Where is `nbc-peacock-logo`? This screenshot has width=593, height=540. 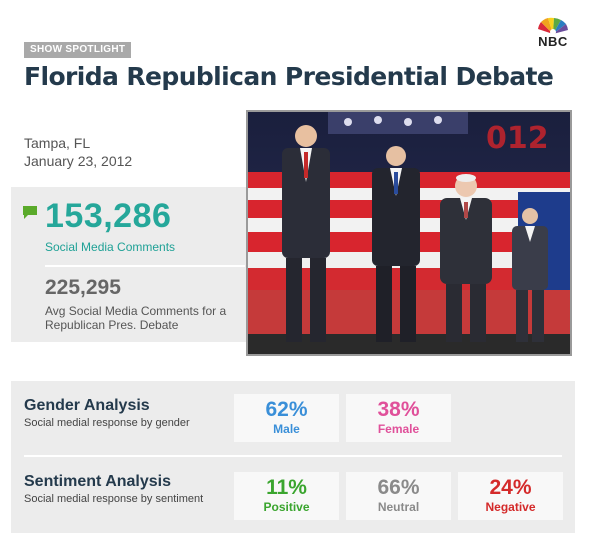
nbc-peacock-logo is located at coordinates (553, 26).